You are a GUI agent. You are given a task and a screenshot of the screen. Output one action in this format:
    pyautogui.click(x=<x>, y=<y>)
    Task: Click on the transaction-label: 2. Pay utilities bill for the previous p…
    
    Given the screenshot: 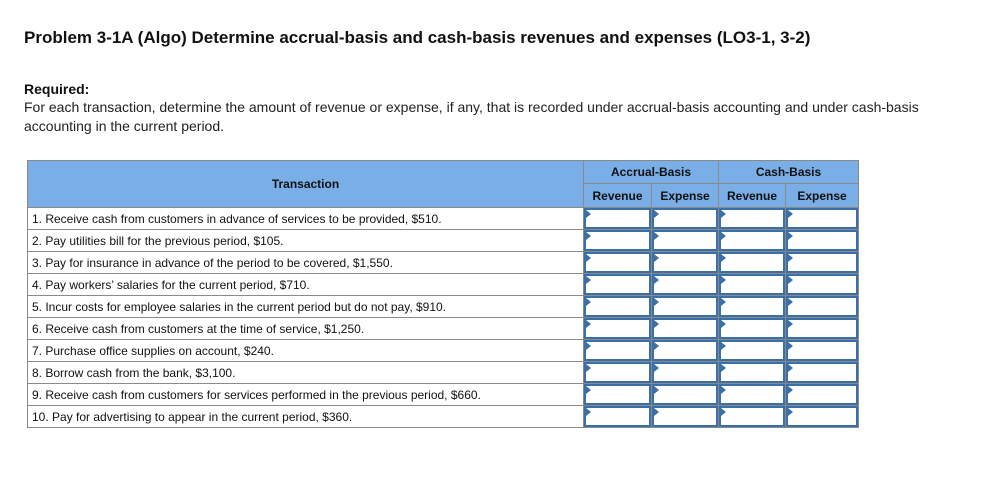 What is the action you would take?
    pyautogui.click(x=305, y=240)
    